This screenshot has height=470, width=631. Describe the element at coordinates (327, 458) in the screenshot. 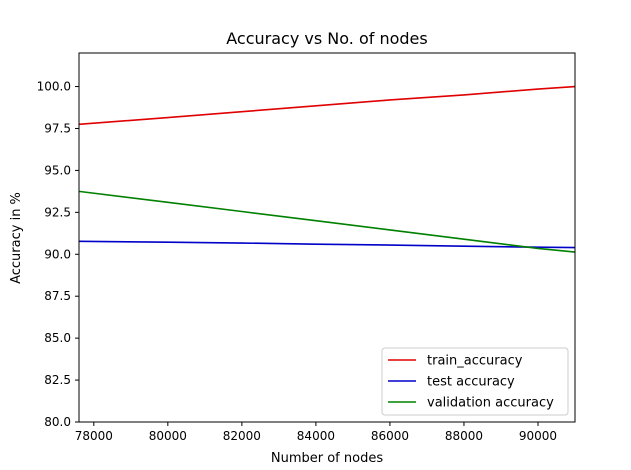

I see `x-axis-label: Number of nodes` at that location.